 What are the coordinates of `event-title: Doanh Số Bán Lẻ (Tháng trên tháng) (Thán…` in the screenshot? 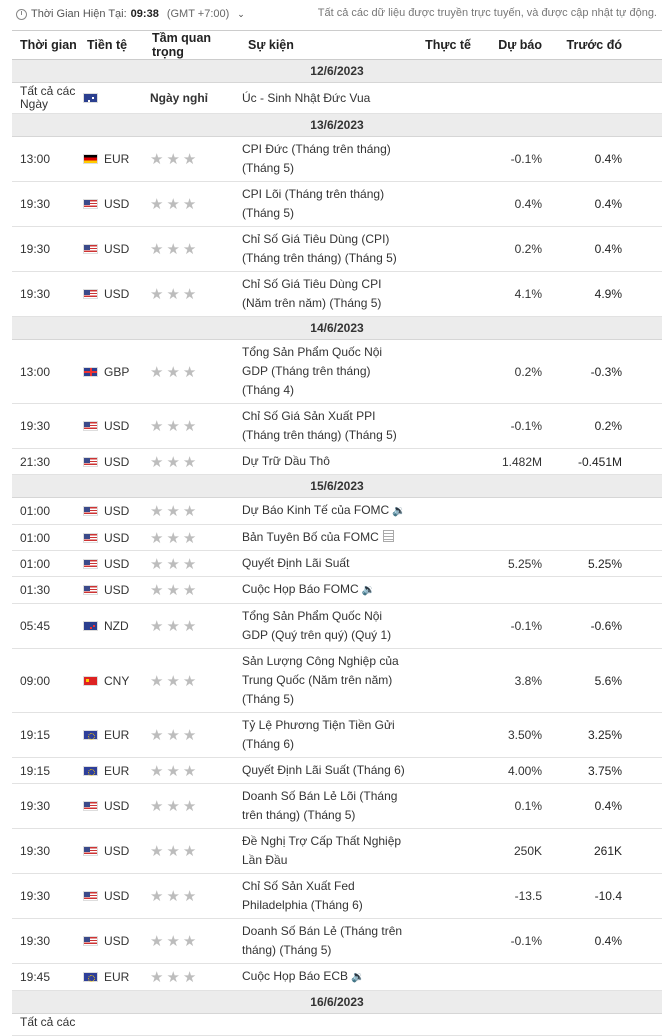 It's located at (322, 940).